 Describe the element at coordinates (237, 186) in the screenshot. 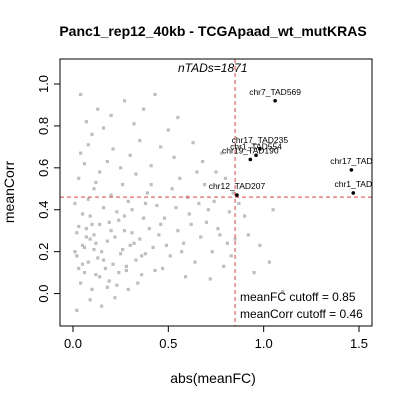

I see `highlighted-point-label: chr12_TAD207` at that location.